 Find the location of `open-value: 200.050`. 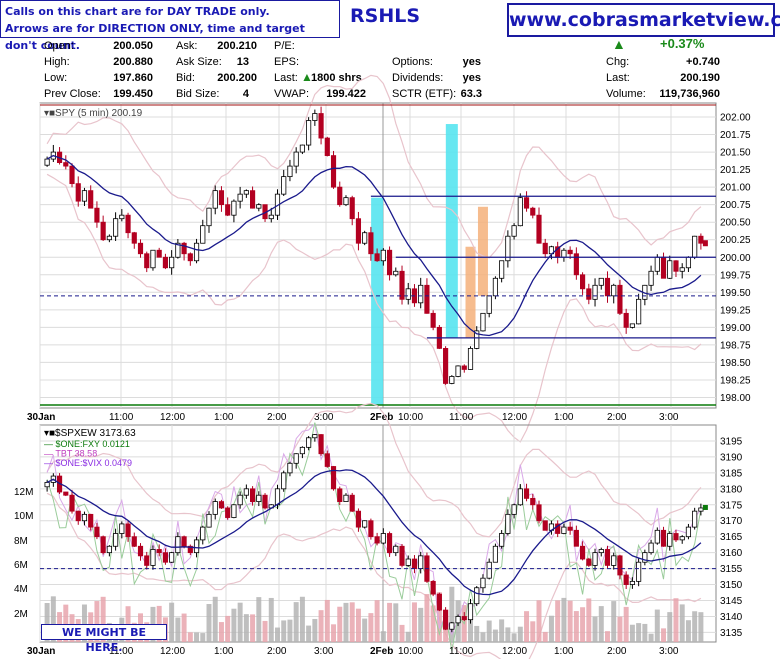

open-value: 200.050 is located at coordinates (133, 46).